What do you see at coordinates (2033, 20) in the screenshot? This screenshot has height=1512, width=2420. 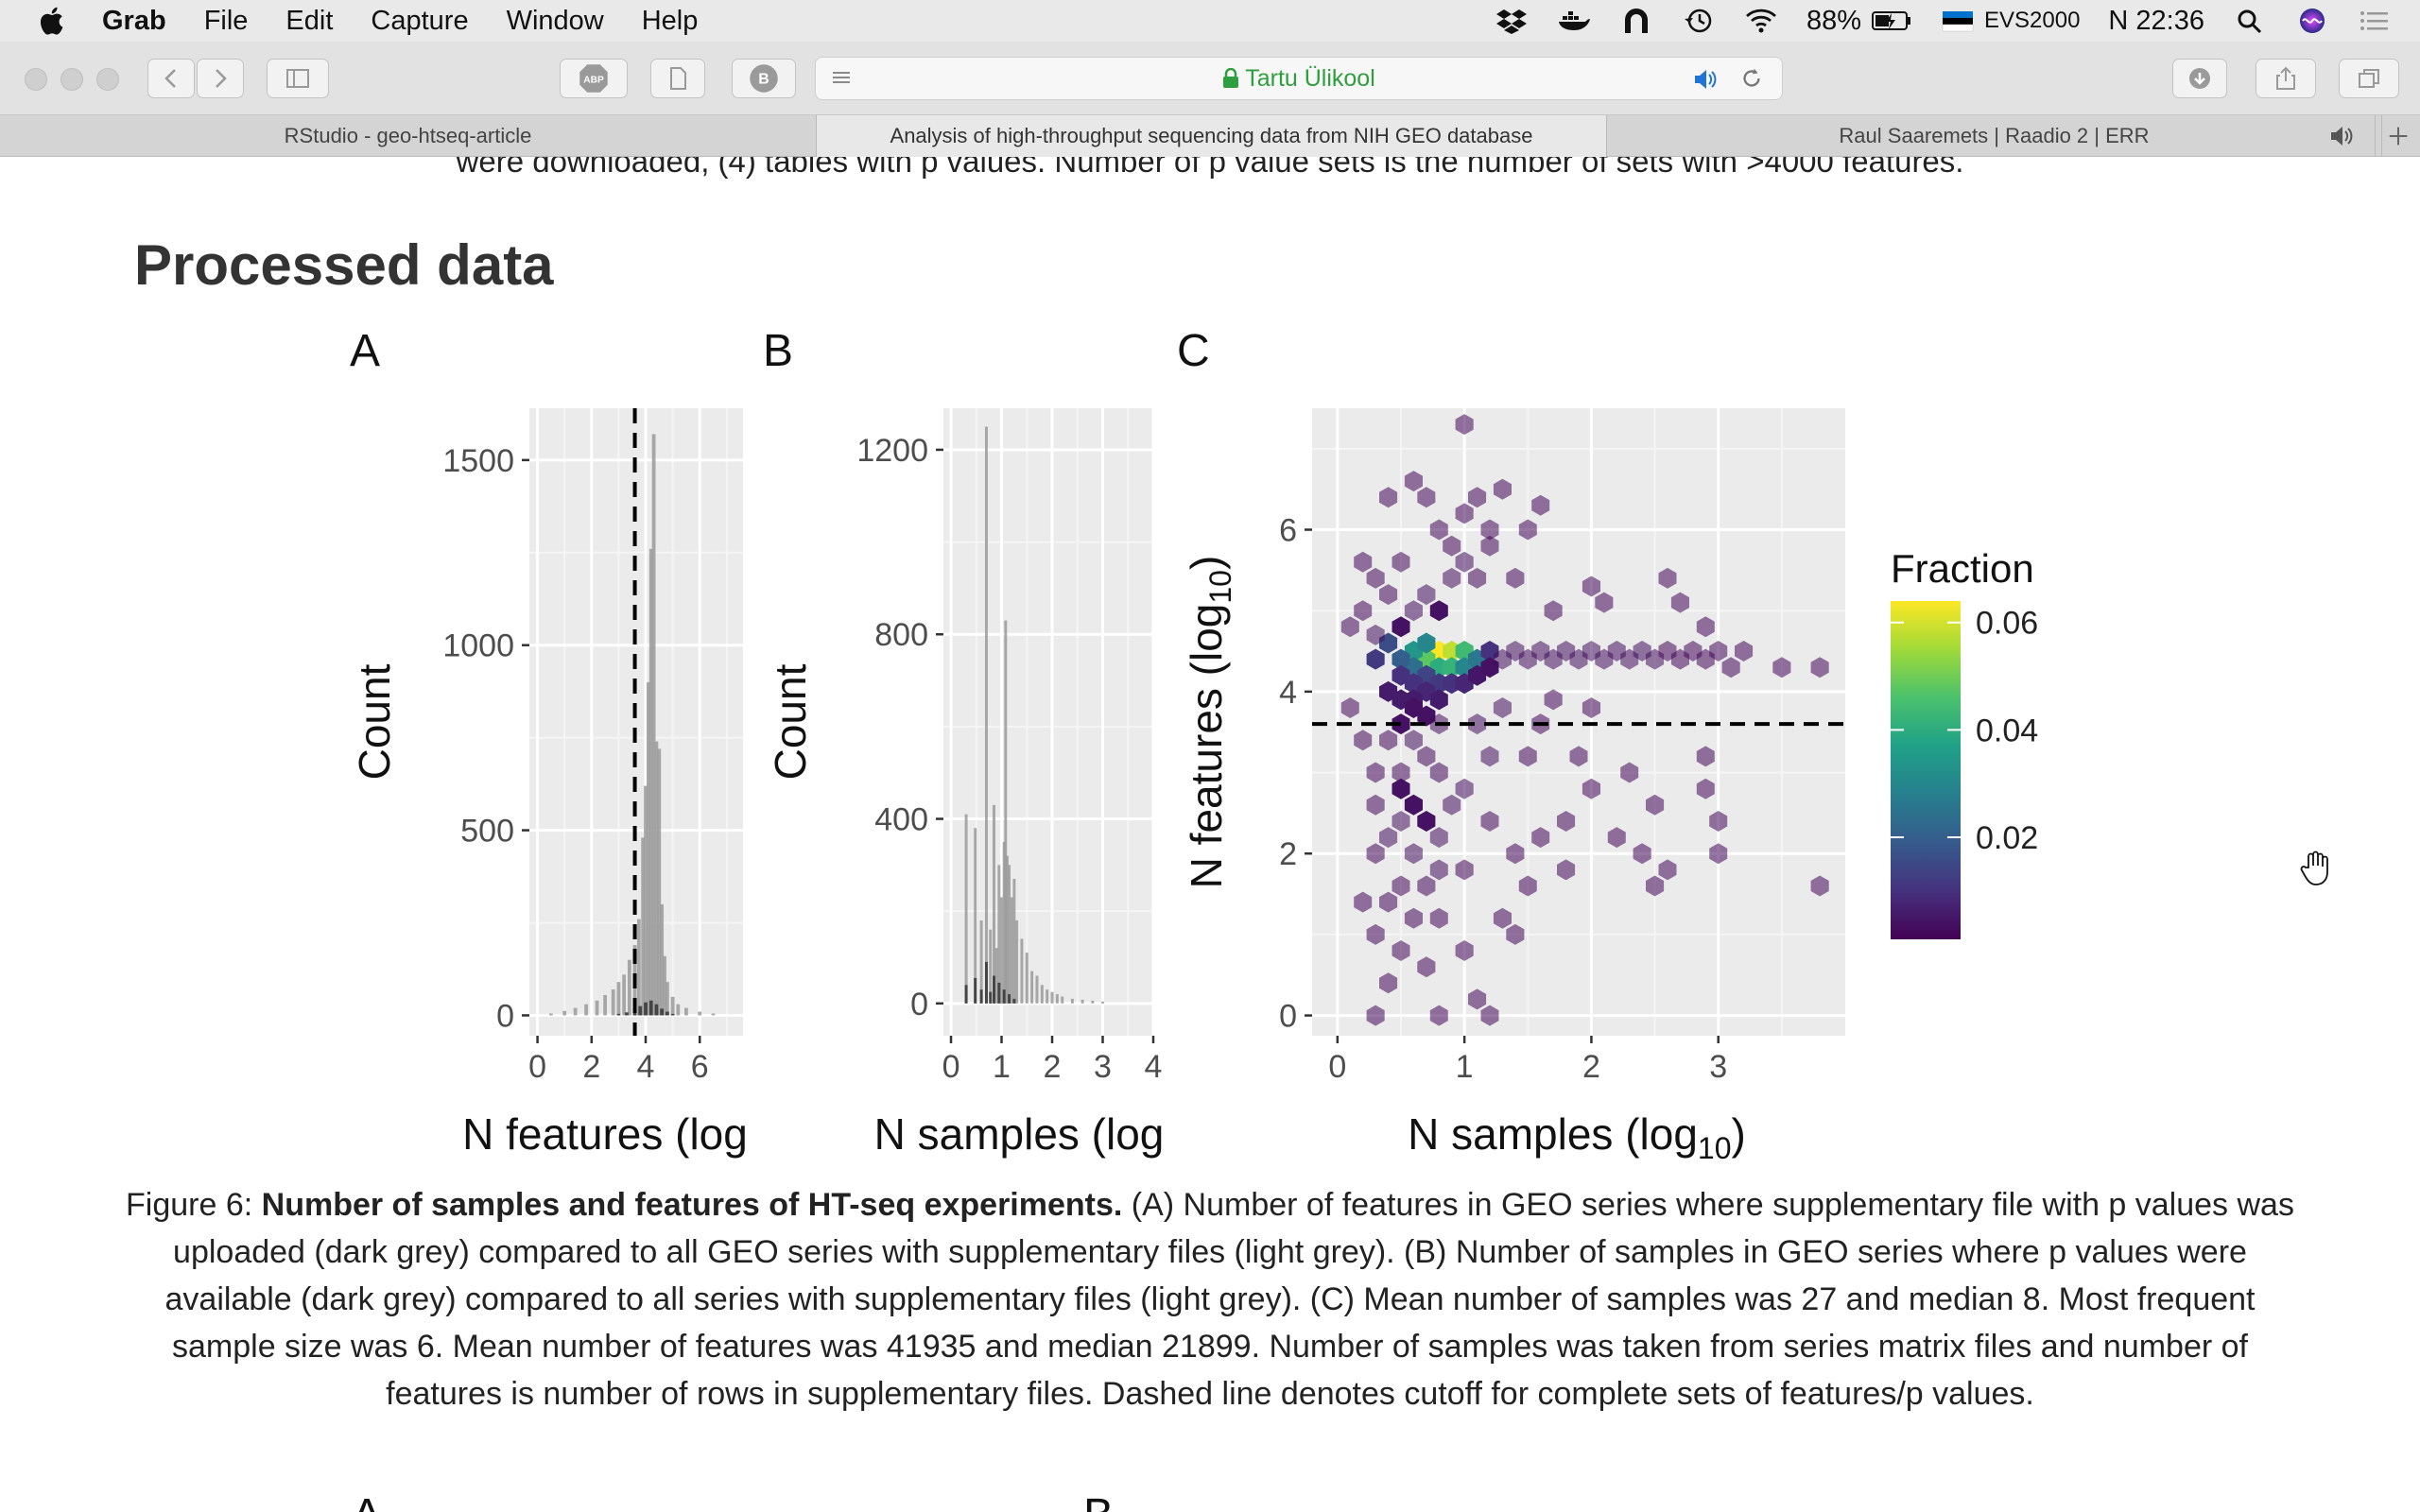 I see `input-source-label: EVS2000` at bounding box center [2033, 20].